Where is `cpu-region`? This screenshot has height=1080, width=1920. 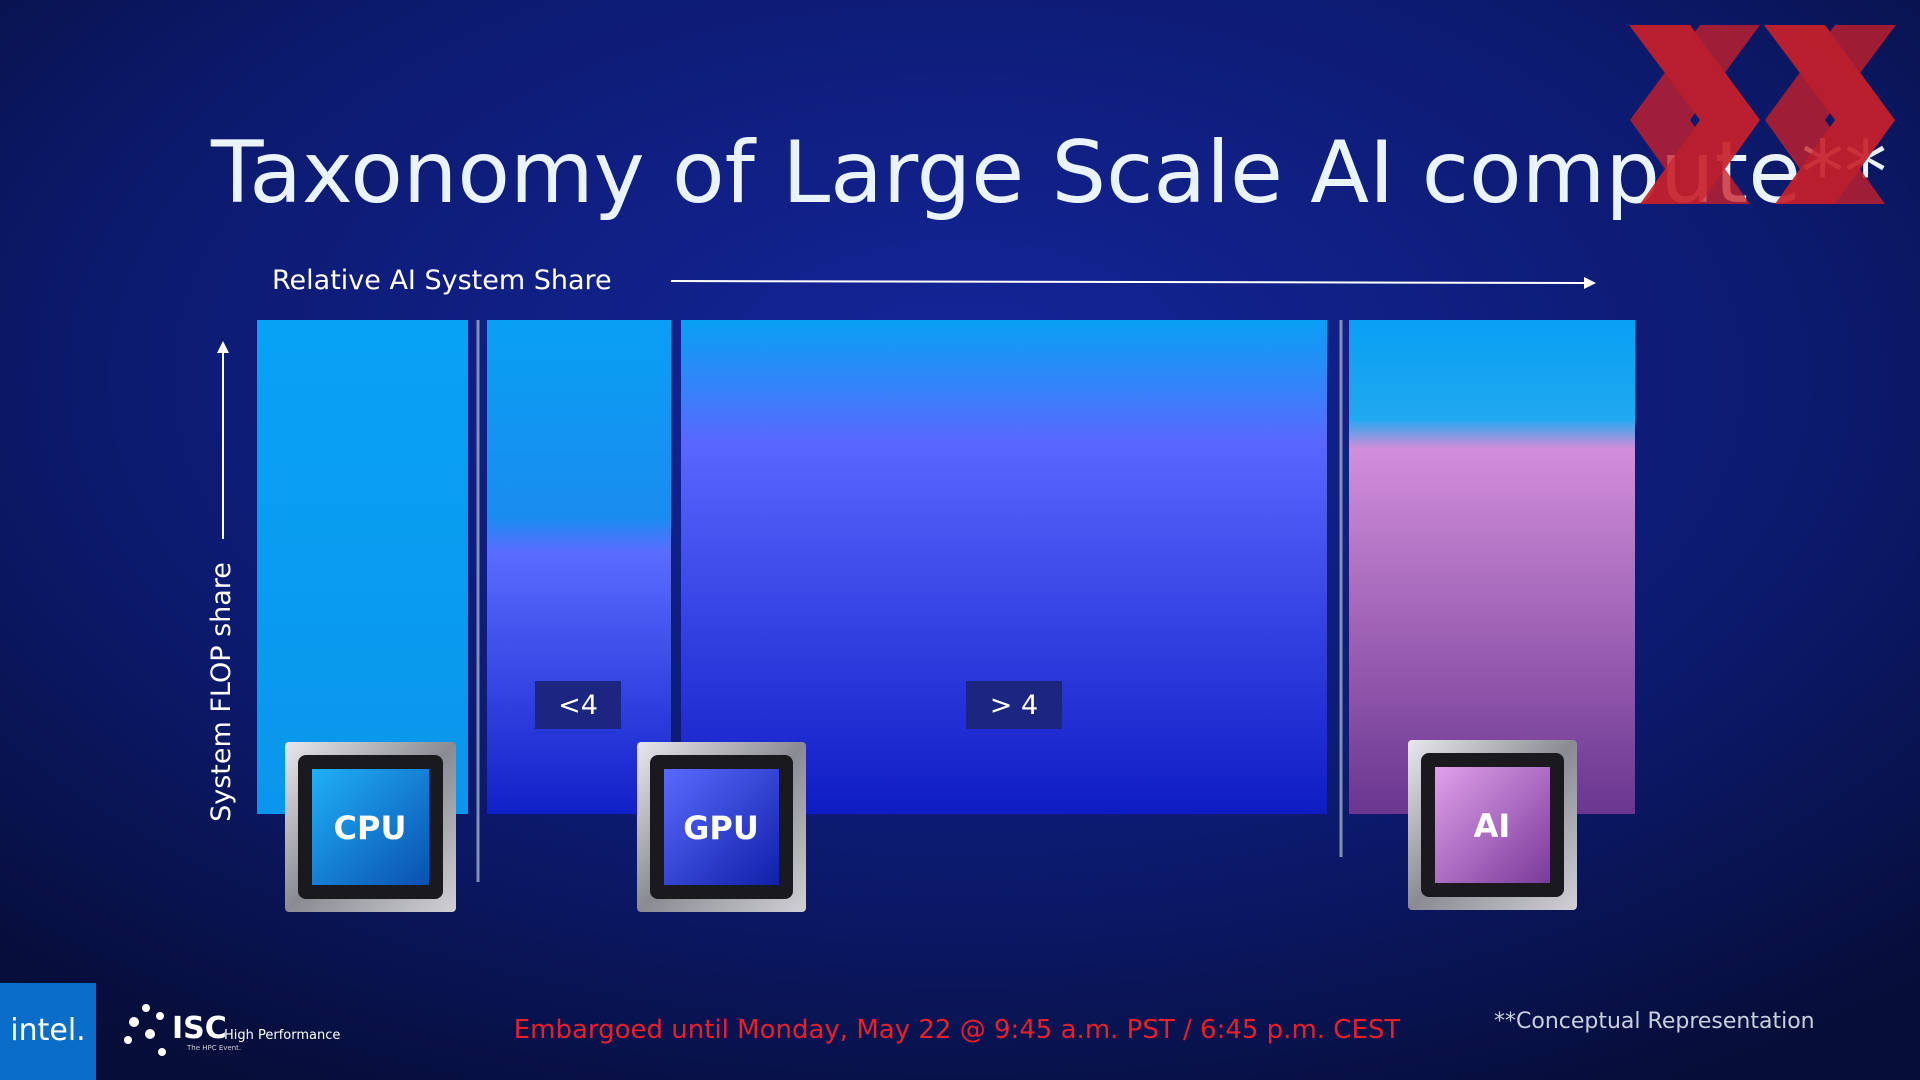
cpu-region is located at coordinates (362, 567).